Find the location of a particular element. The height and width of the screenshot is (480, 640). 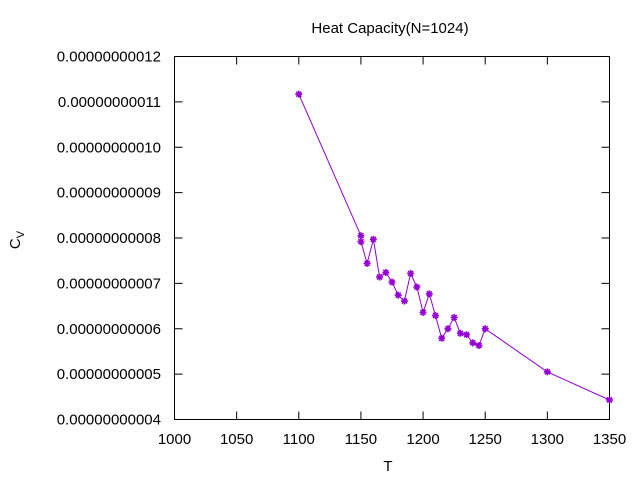

y-tick-label: 0.00000000008 is located at coordinates (109, 238).